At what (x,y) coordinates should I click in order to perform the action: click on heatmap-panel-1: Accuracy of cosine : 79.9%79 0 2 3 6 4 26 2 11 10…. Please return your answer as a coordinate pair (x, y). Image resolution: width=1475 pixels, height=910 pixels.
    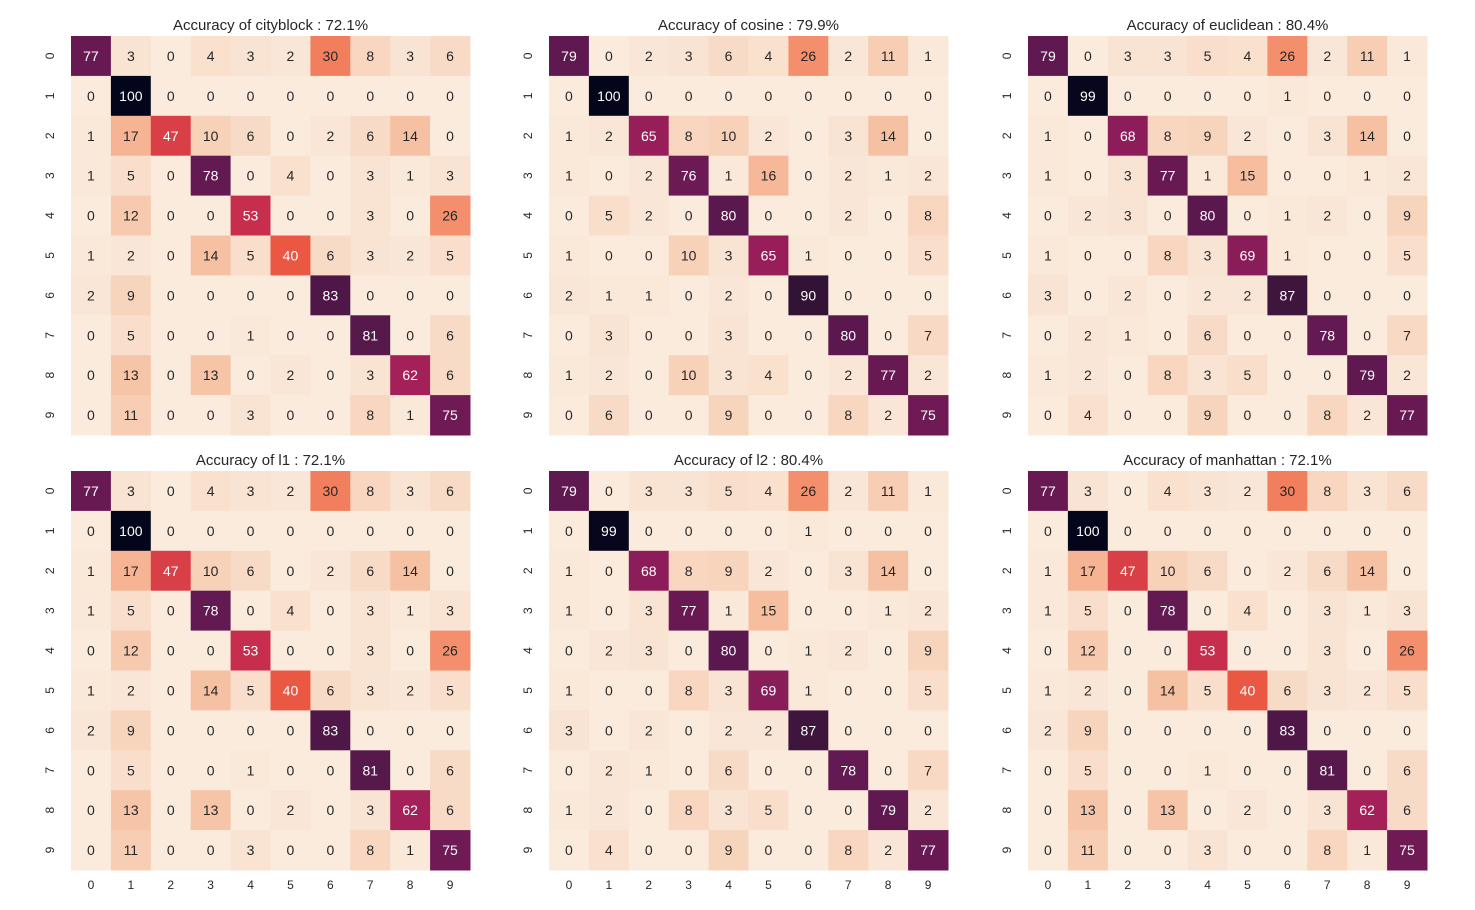
    Looking at the image, I should click on (735, 226).